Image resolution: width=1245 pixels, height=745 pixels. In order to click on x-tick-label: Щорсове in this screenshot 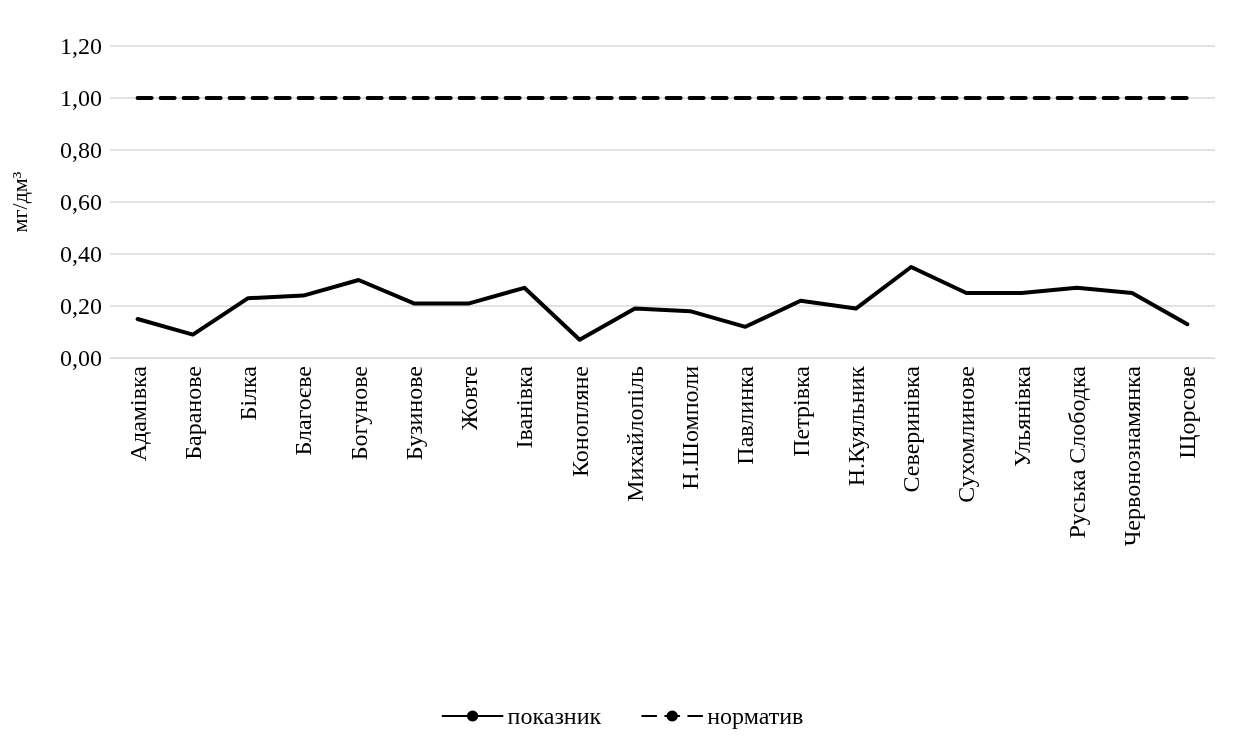, I will do `click(1187, 412)`.